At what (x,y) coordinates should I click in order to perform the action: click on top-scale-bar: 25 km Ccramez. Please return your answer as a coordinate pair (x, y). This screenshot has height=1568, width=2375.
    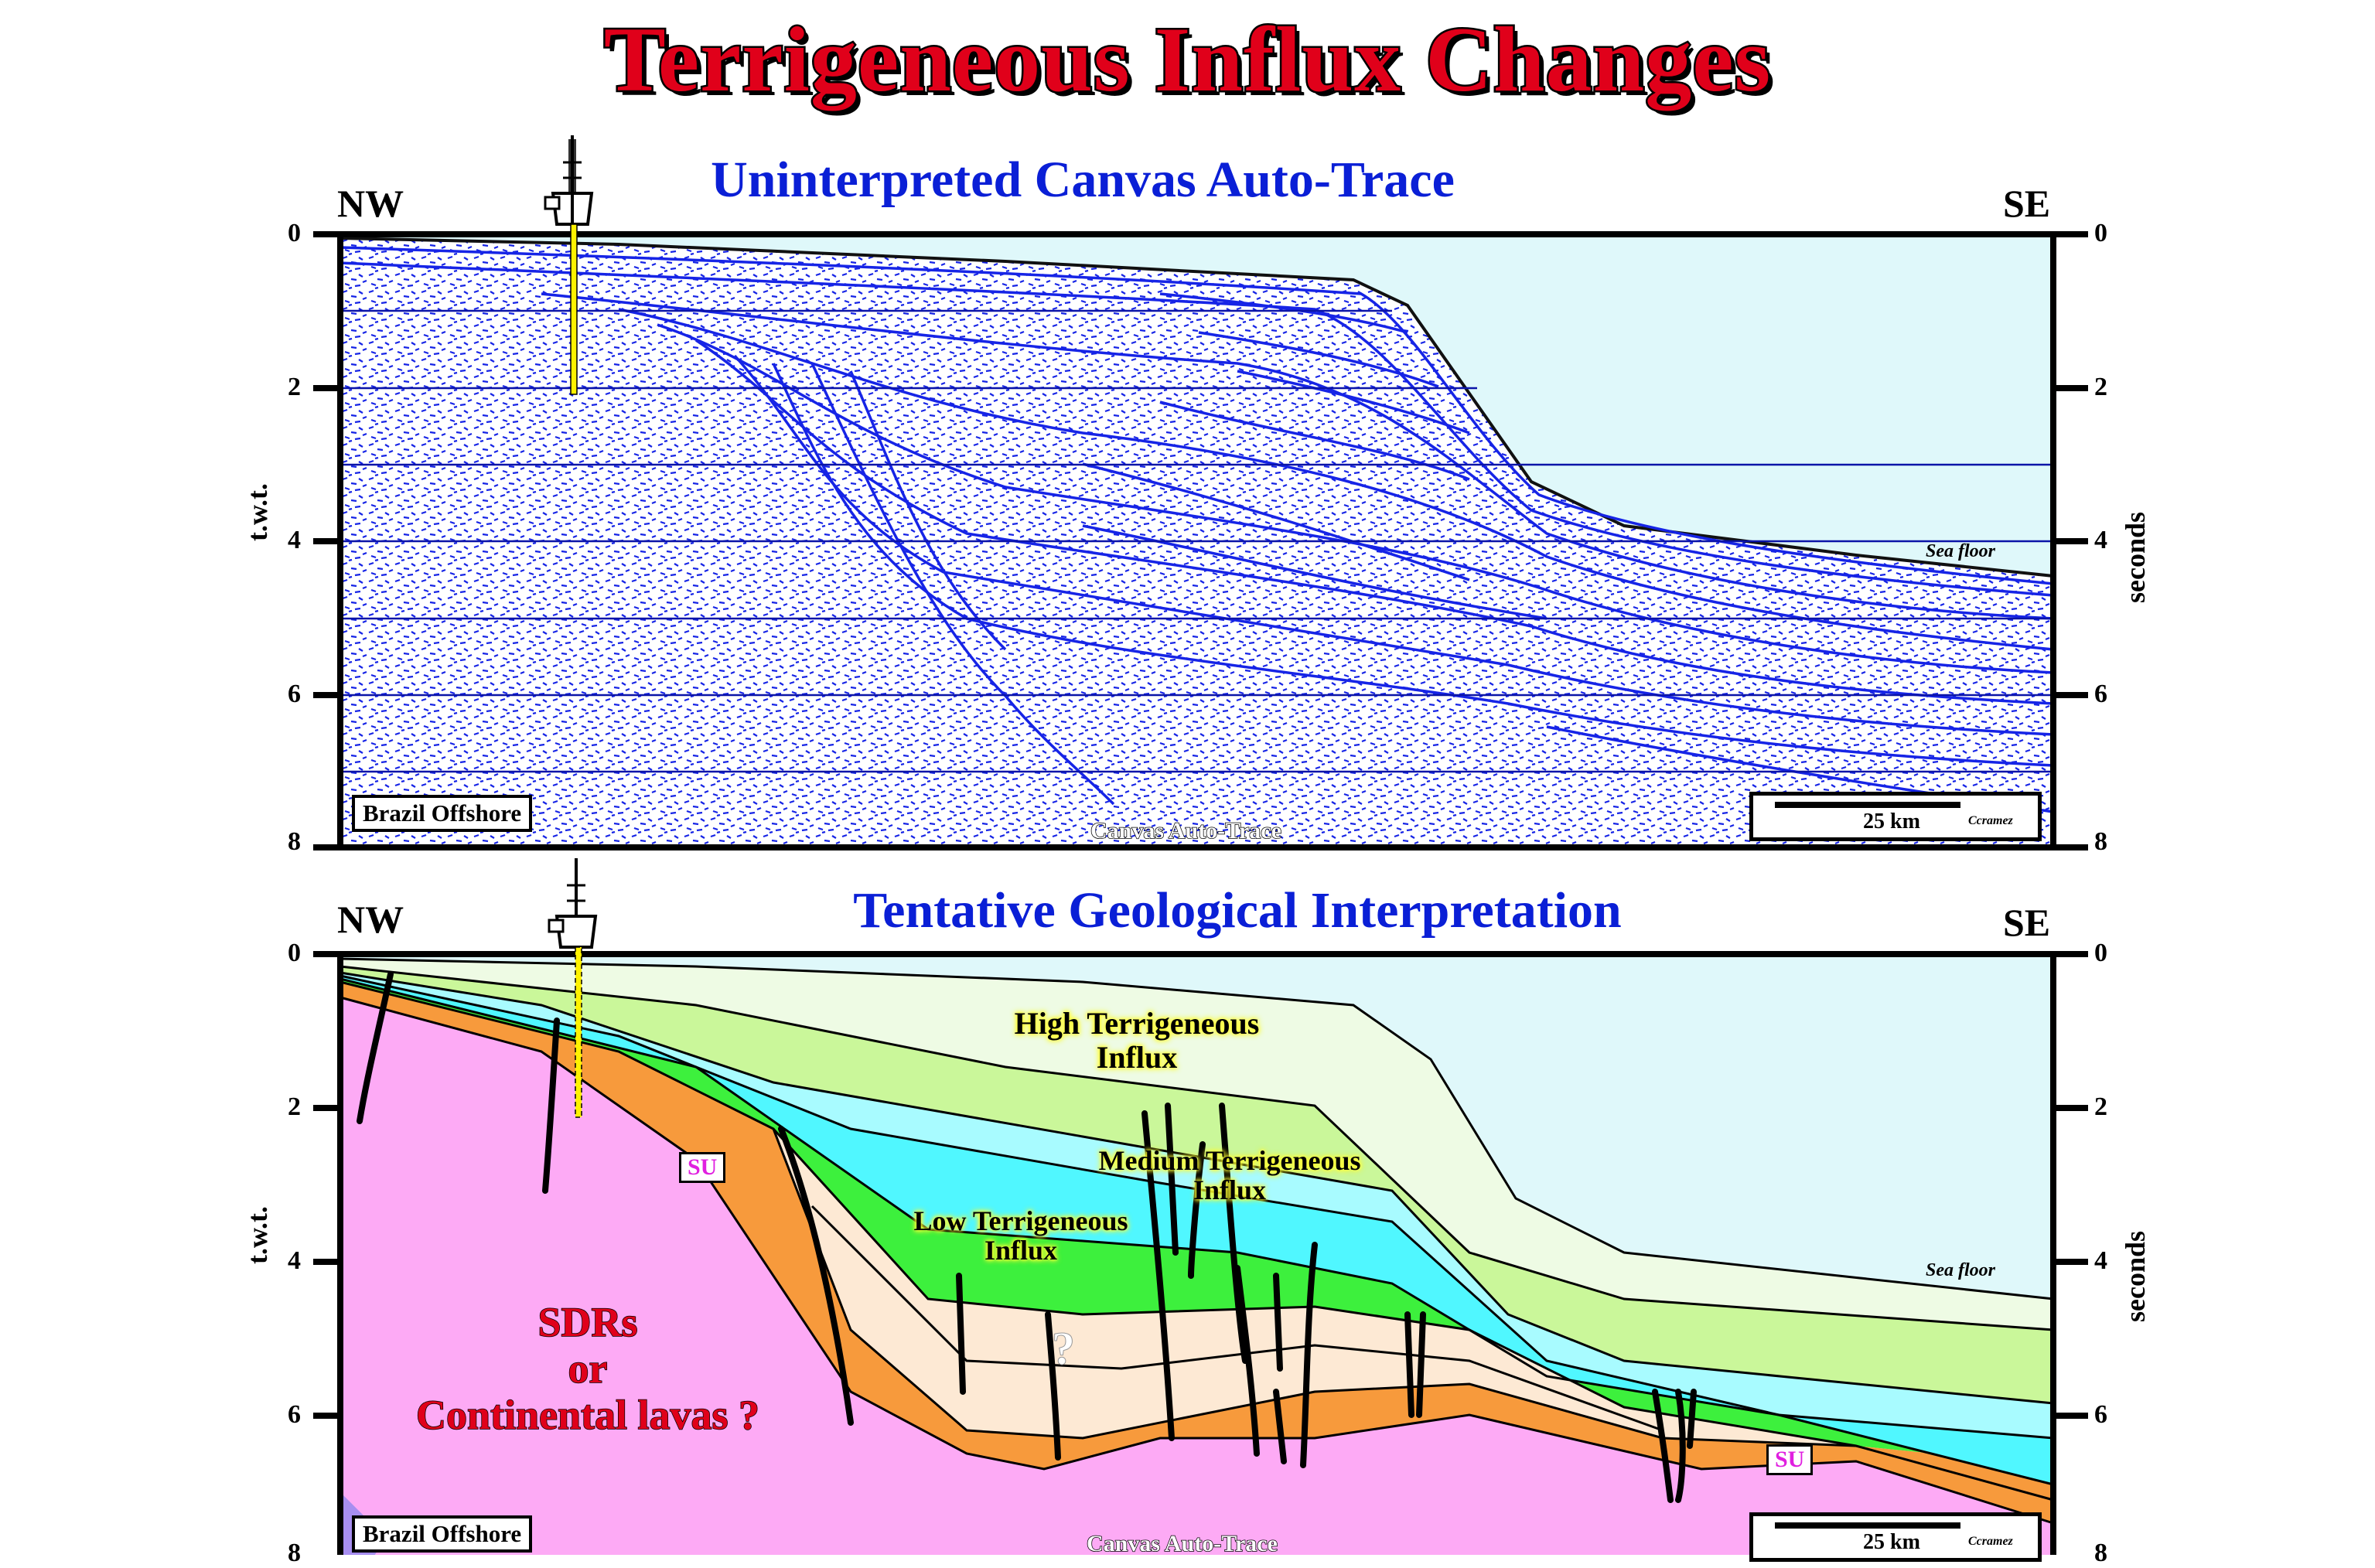
    Looking at the image, I should click on (1895, 816).